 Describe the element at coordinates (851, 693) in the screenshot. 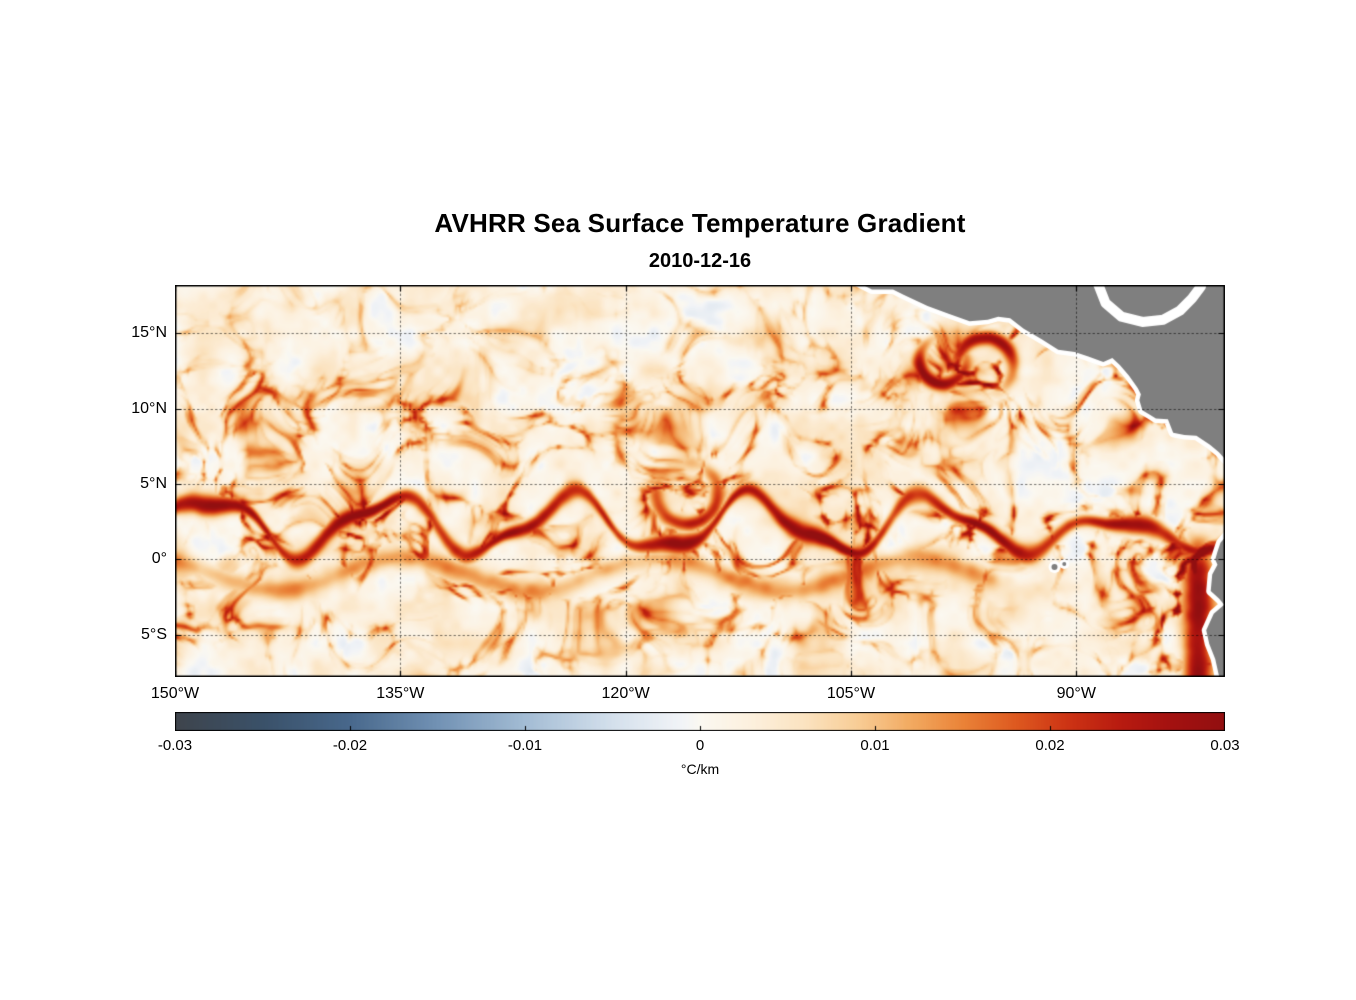

I see `x-axis-tick-label: 105°W` at that location.